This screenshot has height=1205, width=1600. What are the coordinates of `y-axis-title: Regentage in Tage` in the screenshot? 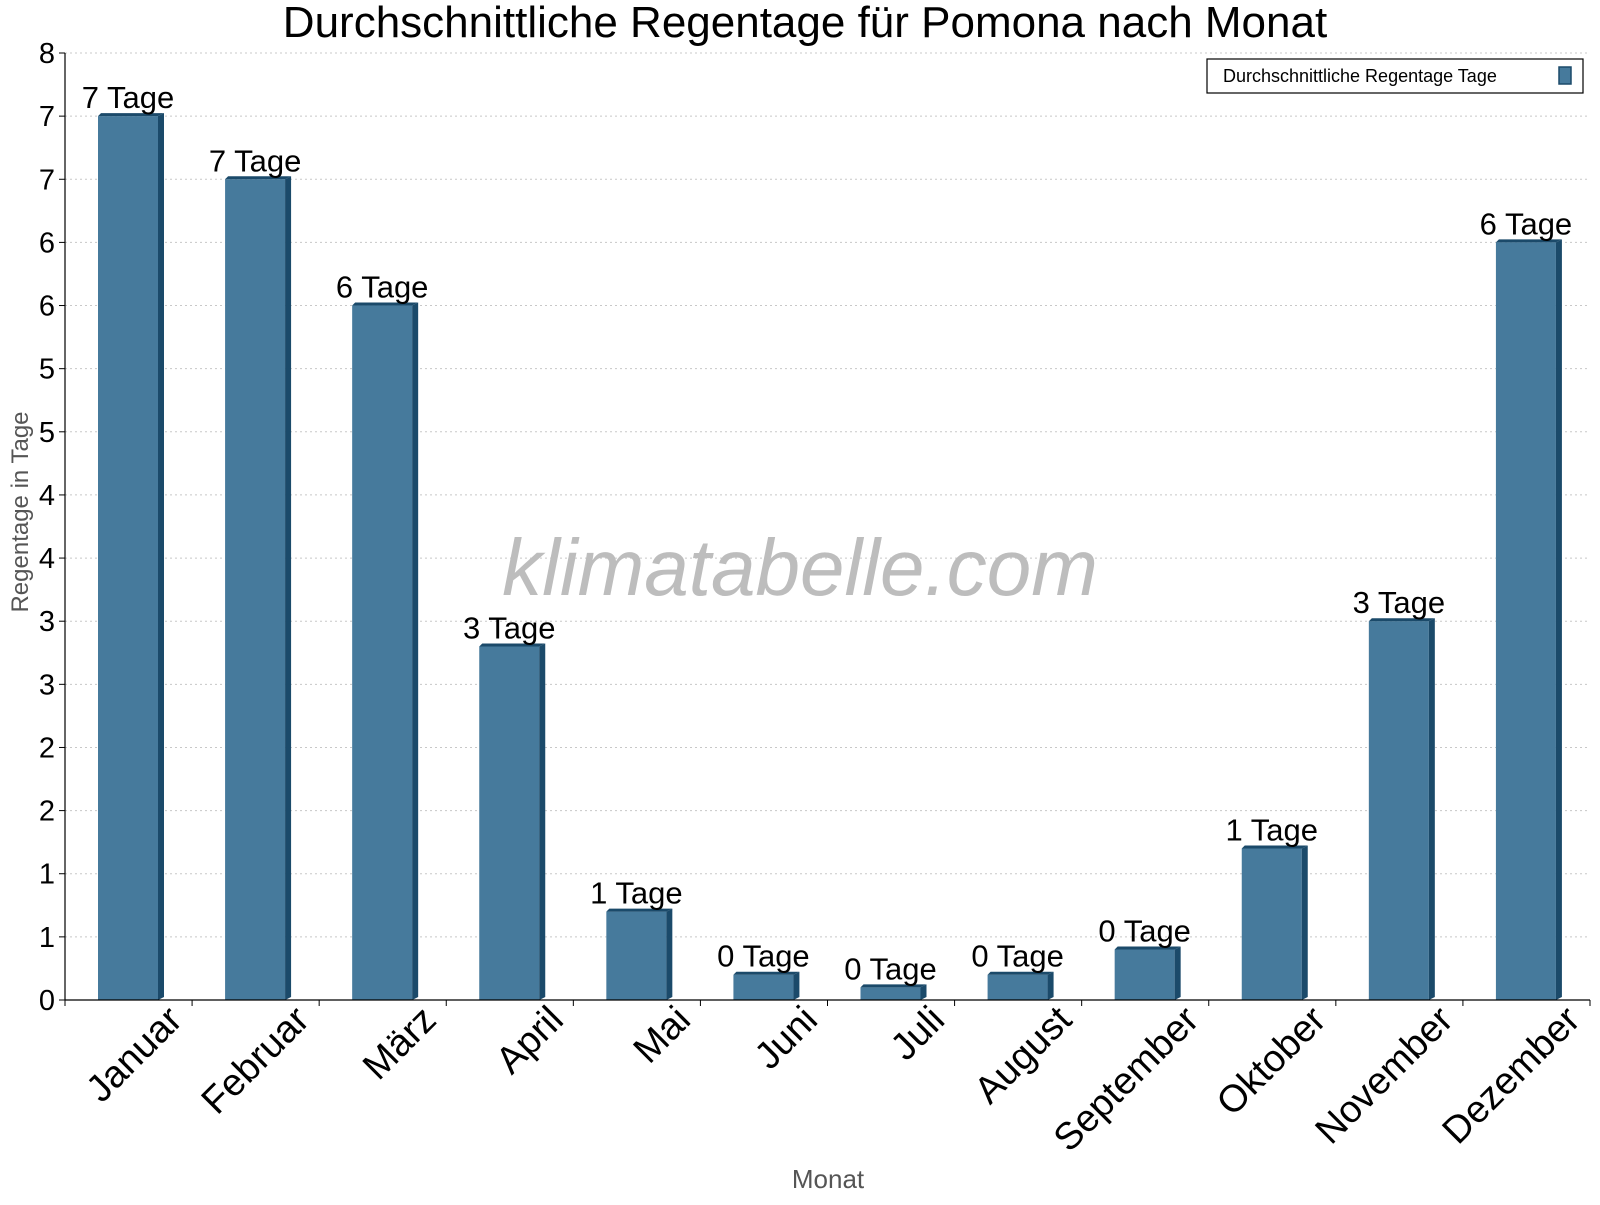 It's located at (20, 511).